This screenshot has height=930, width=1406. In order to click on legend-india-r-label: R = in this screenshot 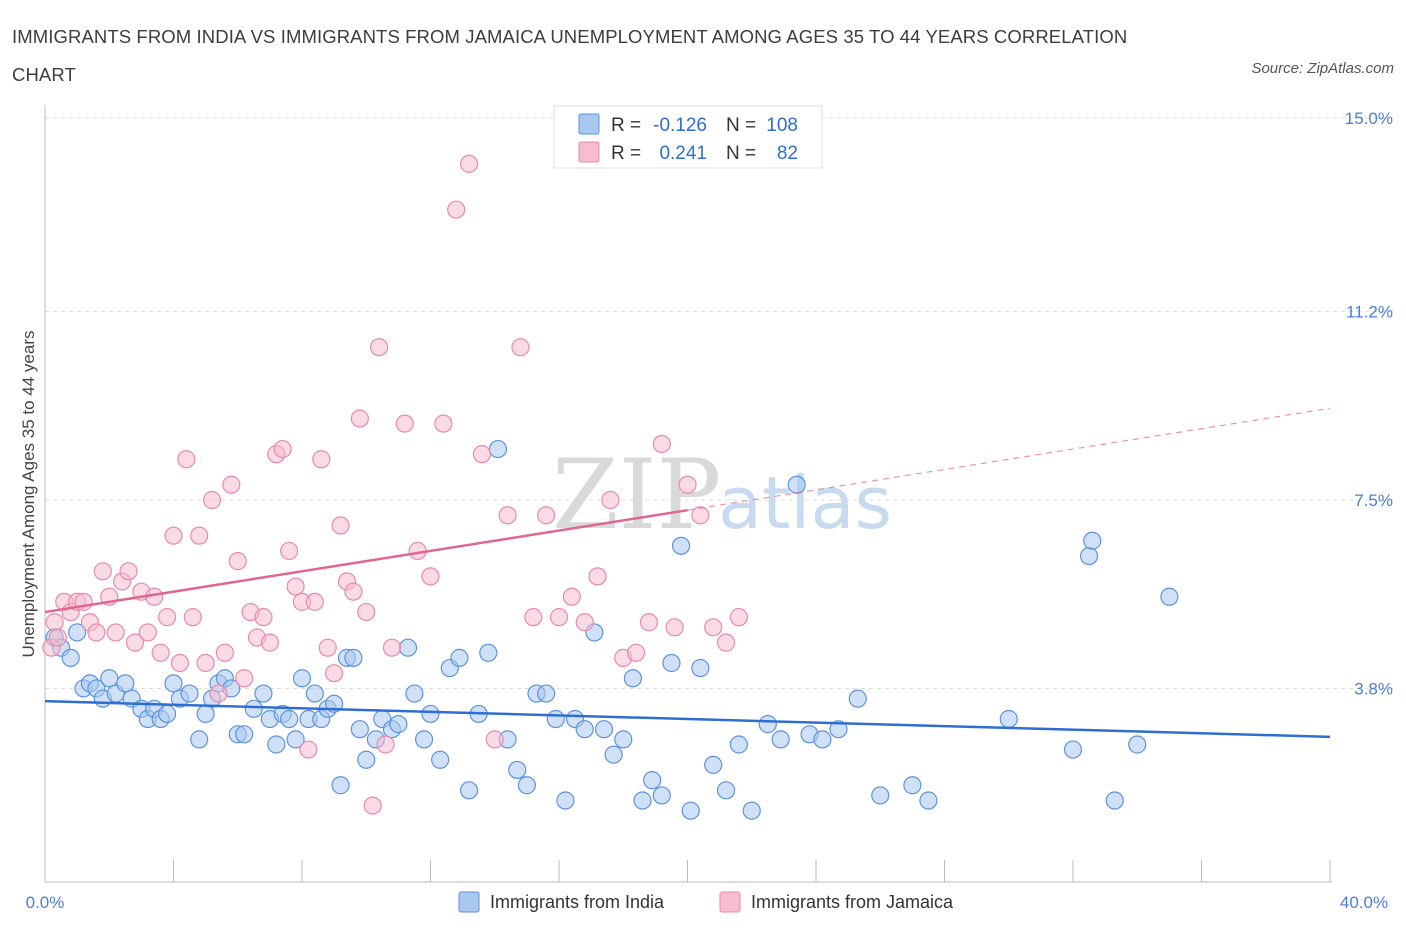, I will do `click(626, 125)`.